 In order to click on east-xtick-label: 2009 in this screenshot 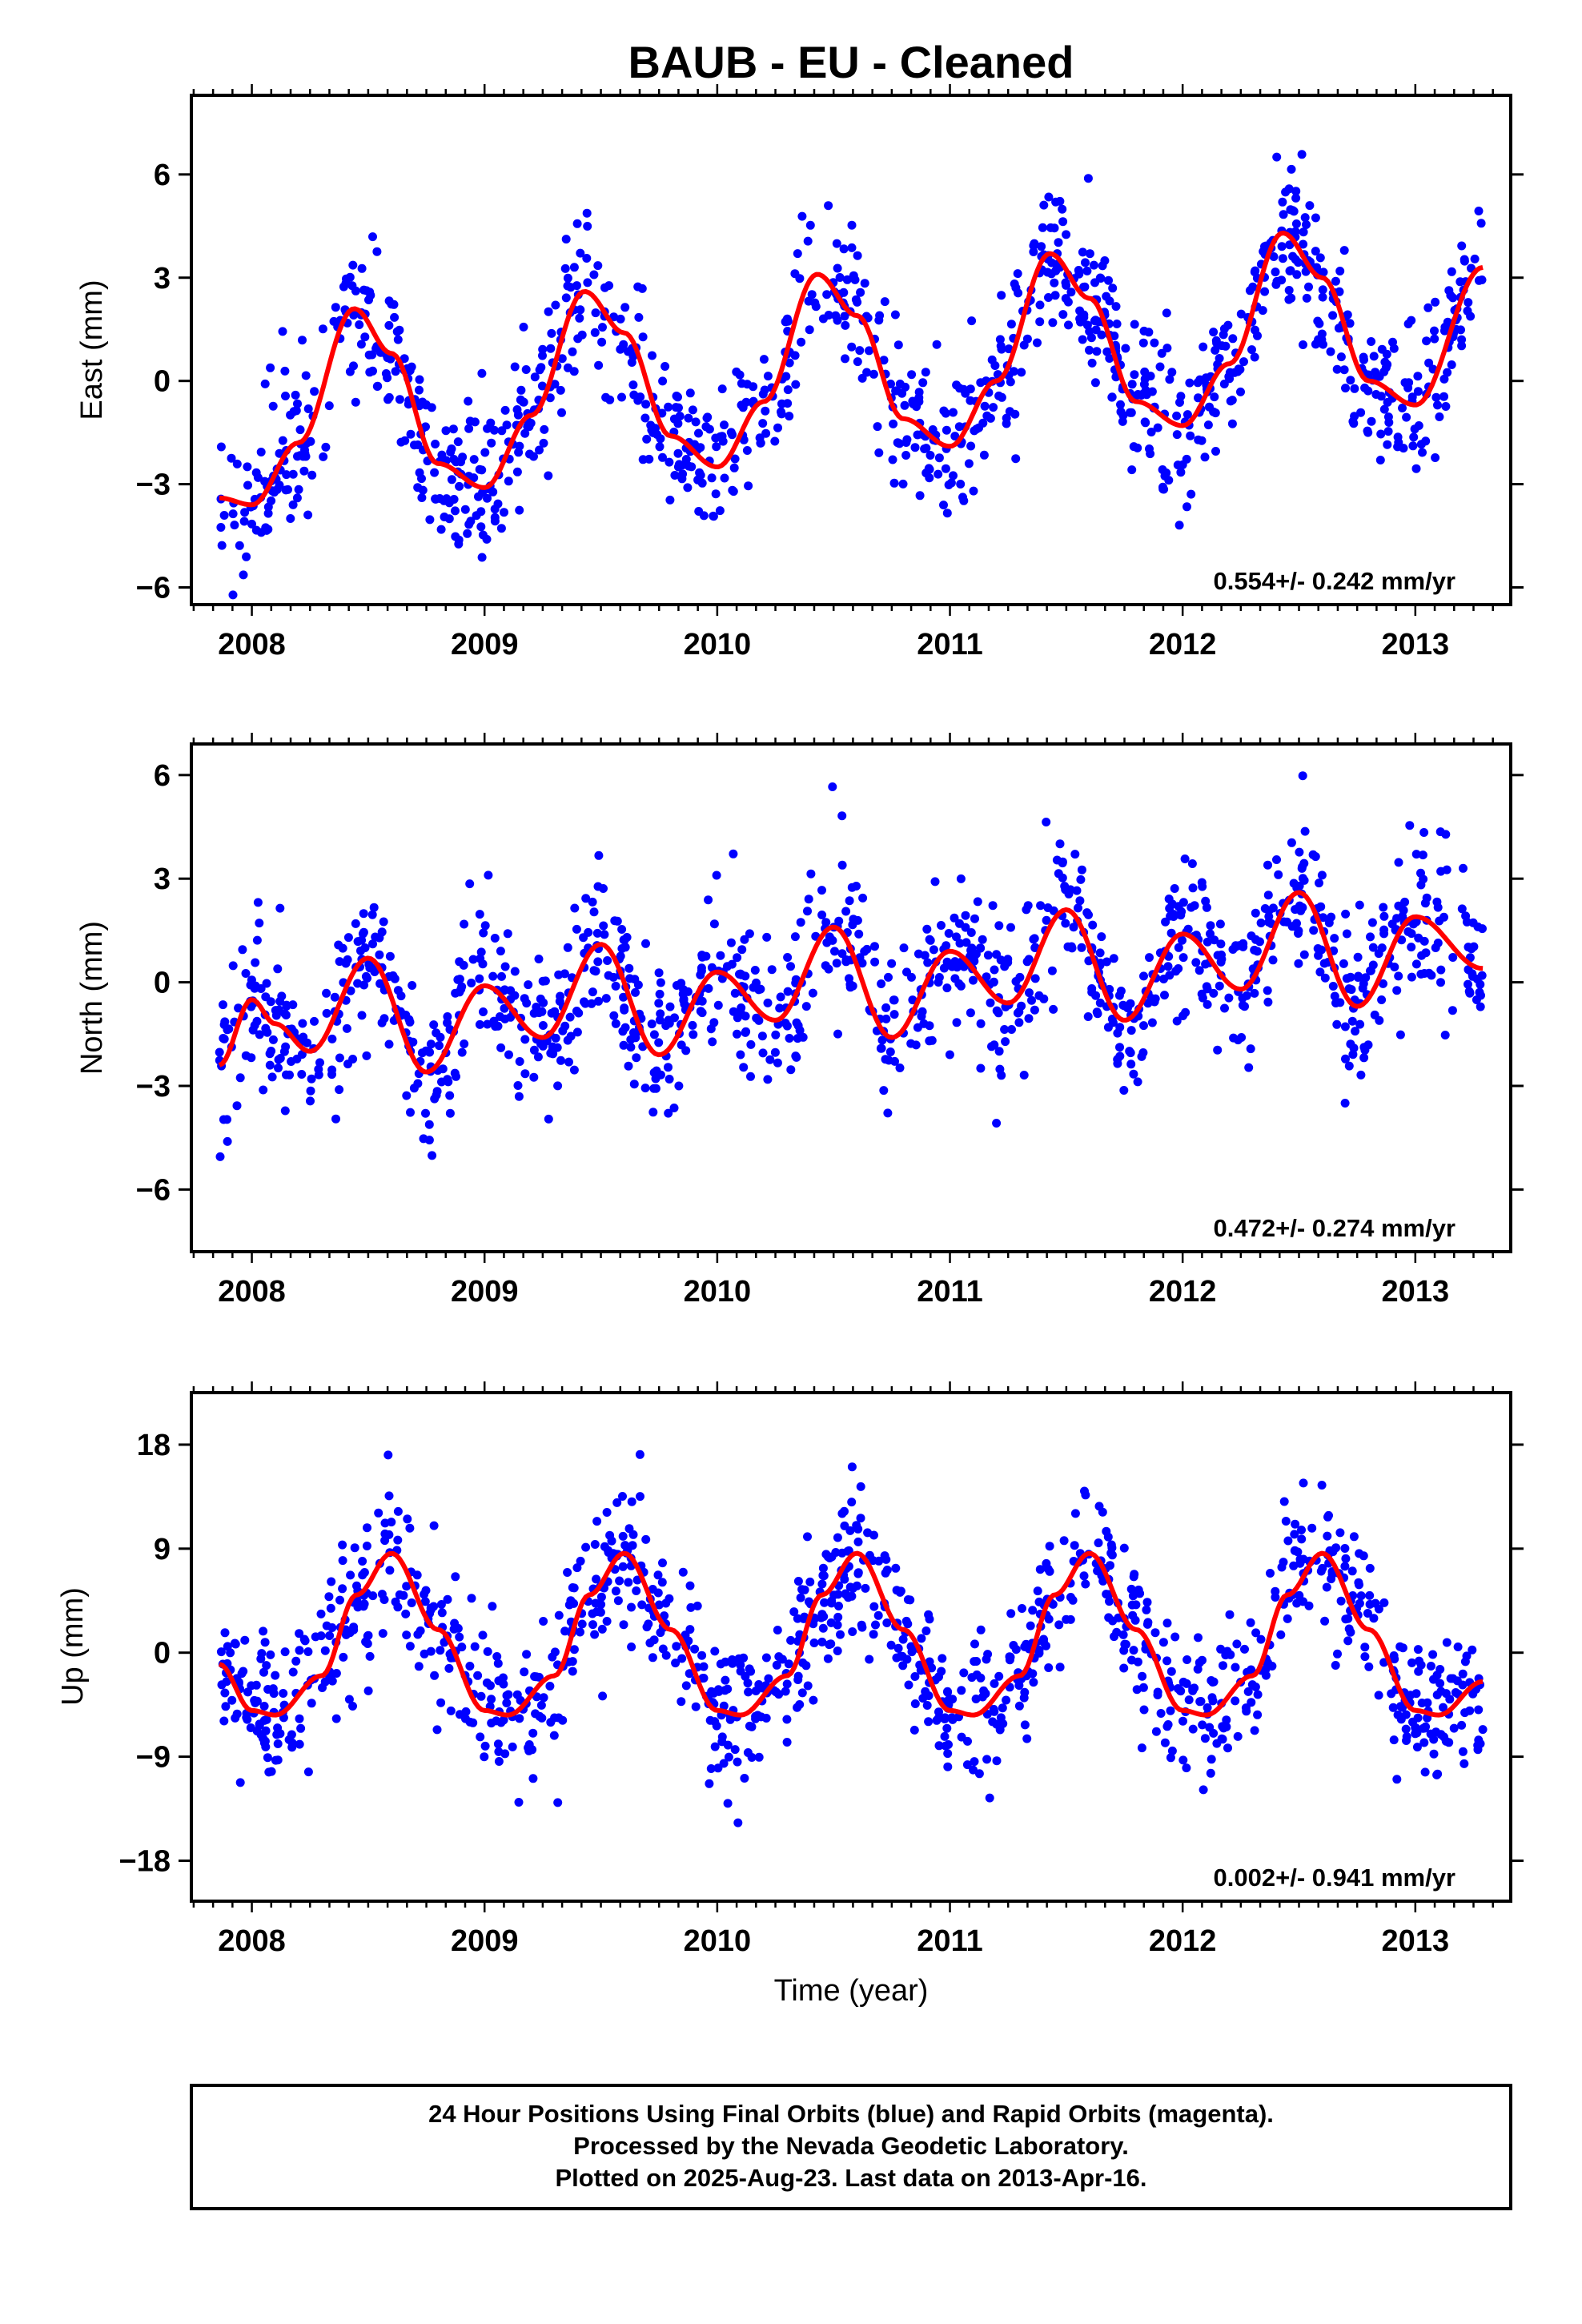, I will do `click(485, 644)`.